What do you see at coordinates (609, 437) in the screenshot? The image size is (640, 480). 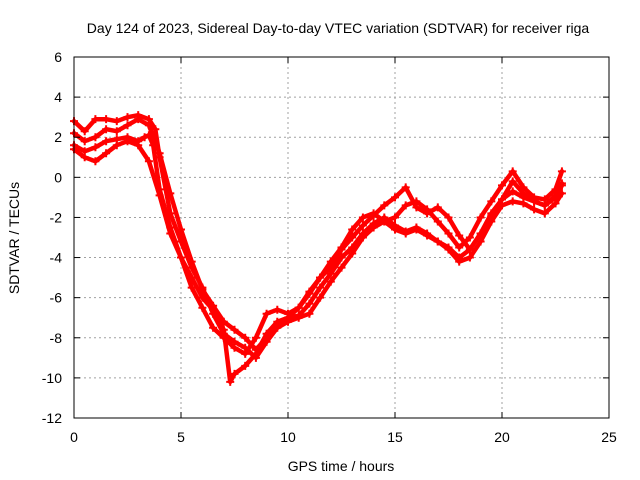 I see `x-tick-label: 25` at bounding box center [609, 437].